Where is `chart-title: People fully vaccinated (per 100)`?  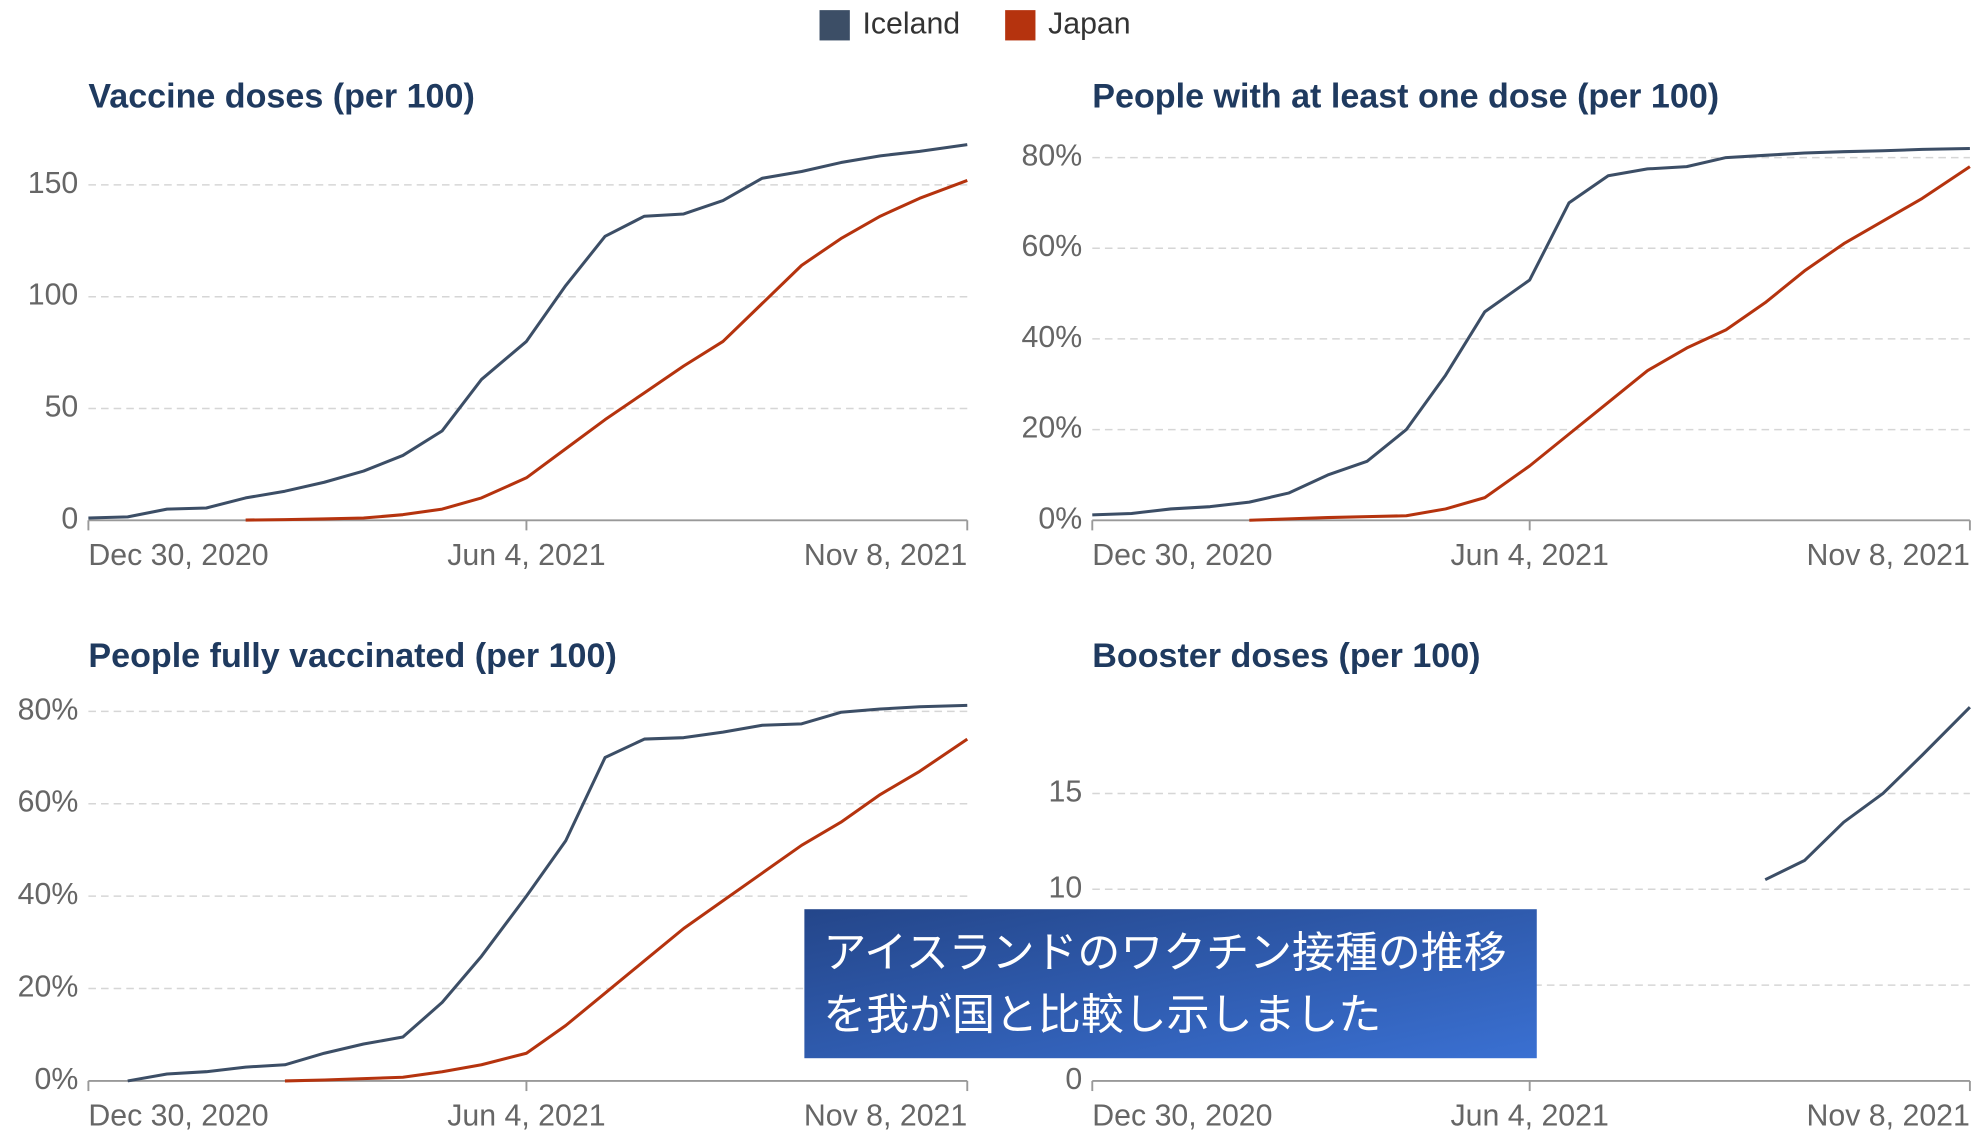
chart-title: People fully vaccinated (per 100) is located at coordinates (352, 656).